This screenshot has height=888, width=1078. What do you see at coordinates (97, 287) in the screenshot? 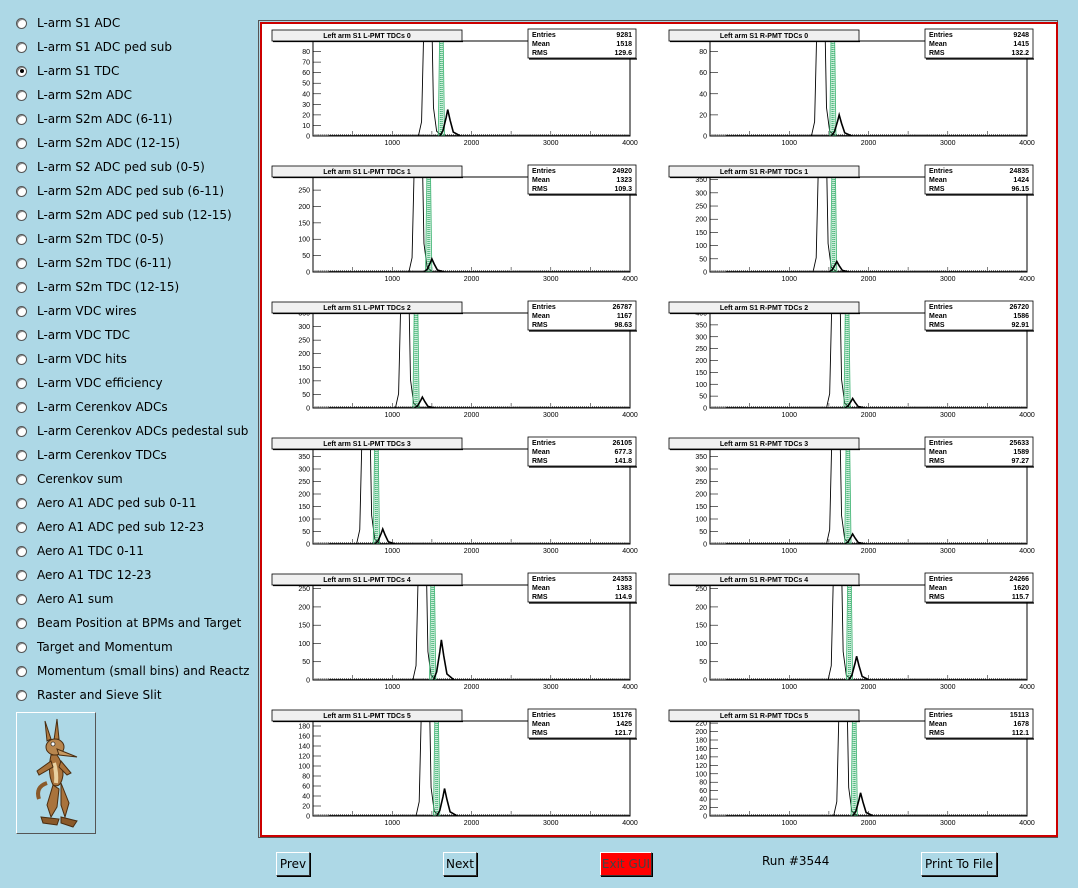
I see `radio-option: L-arm S2m TDC (12-15)` at bounding box center [97, 287].